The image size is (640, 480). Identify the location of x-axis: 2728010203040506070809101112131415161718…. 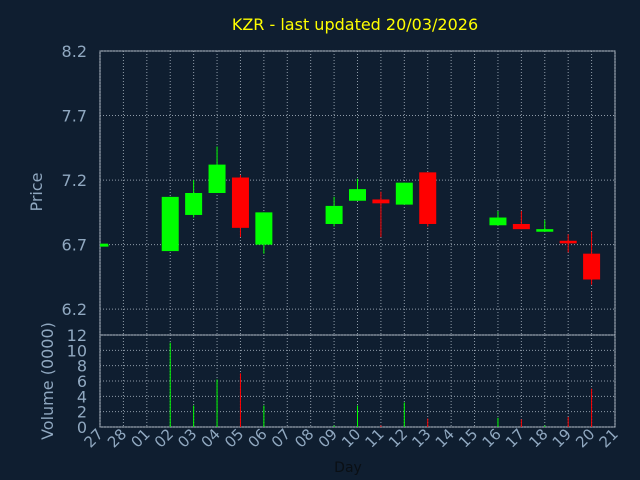
(351, 438).